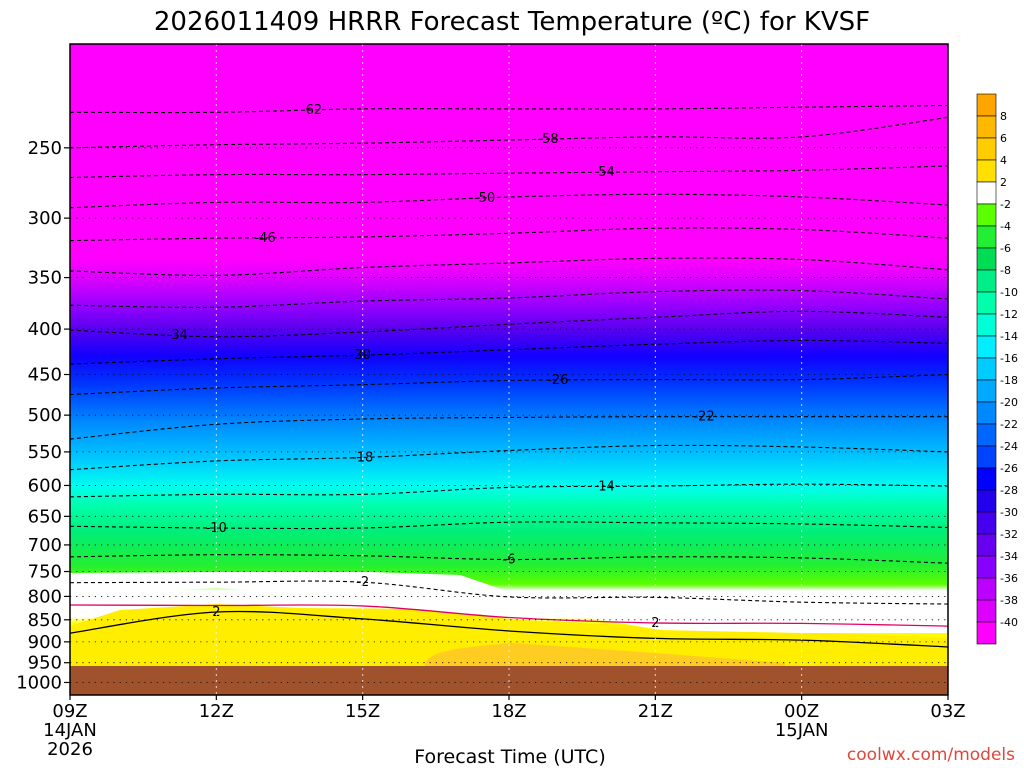  I want to click on colorbar-label: -26, so click(1009, 468).